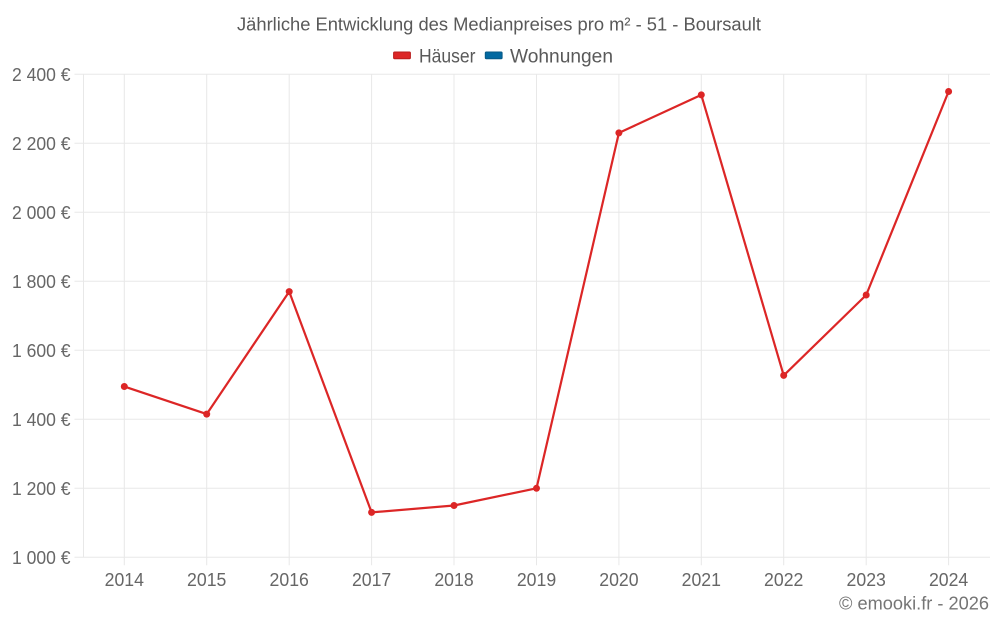 Image resolution: width=1000 pixels, height=625 pixels. What do you see at coordinates (783, 580) in the screenshot?
I see `svg-text: 2022` at bounding box center [783, 580].